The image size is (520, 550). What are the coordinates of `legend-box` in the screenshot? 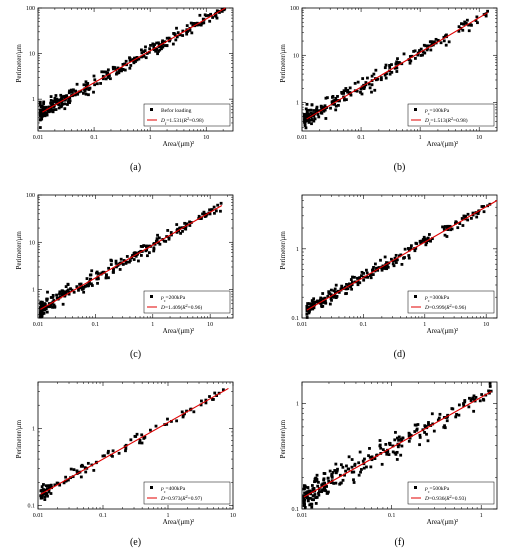 It's located at (187, 493).